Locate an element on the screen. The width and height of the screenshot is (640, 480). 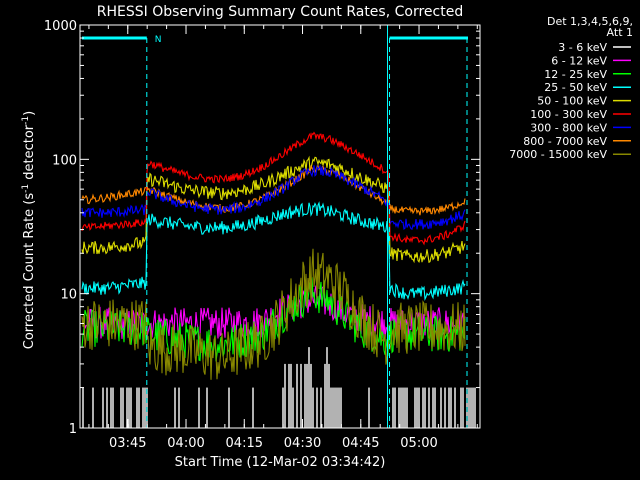
y-tick-label: 10 is located at coordinates (68, 295).